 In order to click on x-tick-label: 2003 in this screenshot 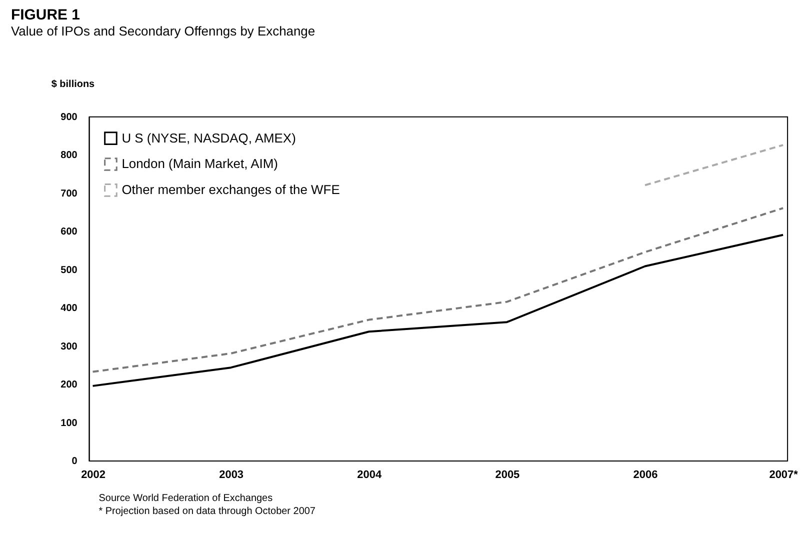, I will do `click(231, 474)`.